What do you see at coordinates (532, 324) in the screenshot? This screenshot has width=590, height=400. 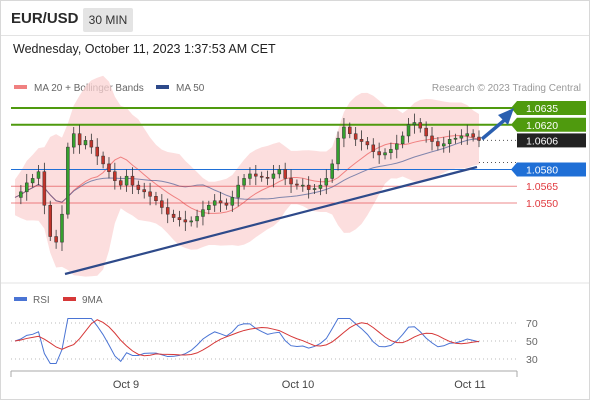 I see `rsi-tick-0: 70` at bounding box center [532, 324].